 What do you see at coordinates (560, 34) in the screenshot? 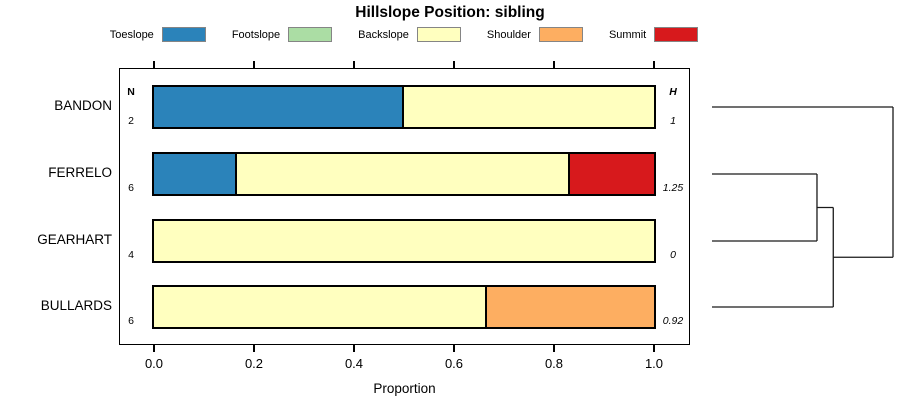
I see `legend-swatch-shoulder` at bounding box center [560, 34].